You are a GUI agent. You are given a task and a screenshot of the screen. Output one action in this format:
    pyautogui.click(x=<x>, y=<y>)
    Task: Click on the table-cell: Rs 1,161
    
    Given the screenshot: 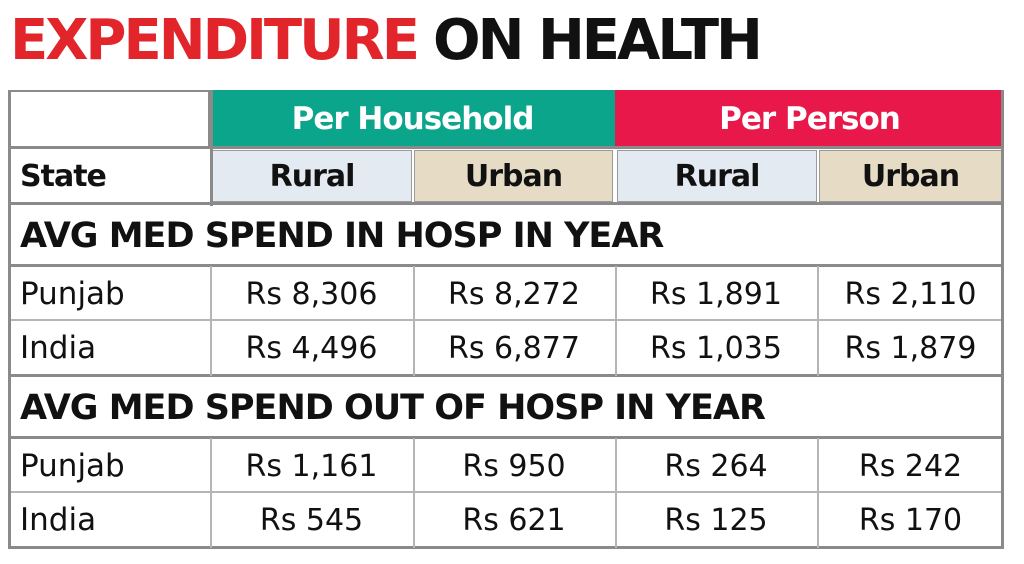 What is the action you would take?
    pyautogui.click(x=311, y=466)
    